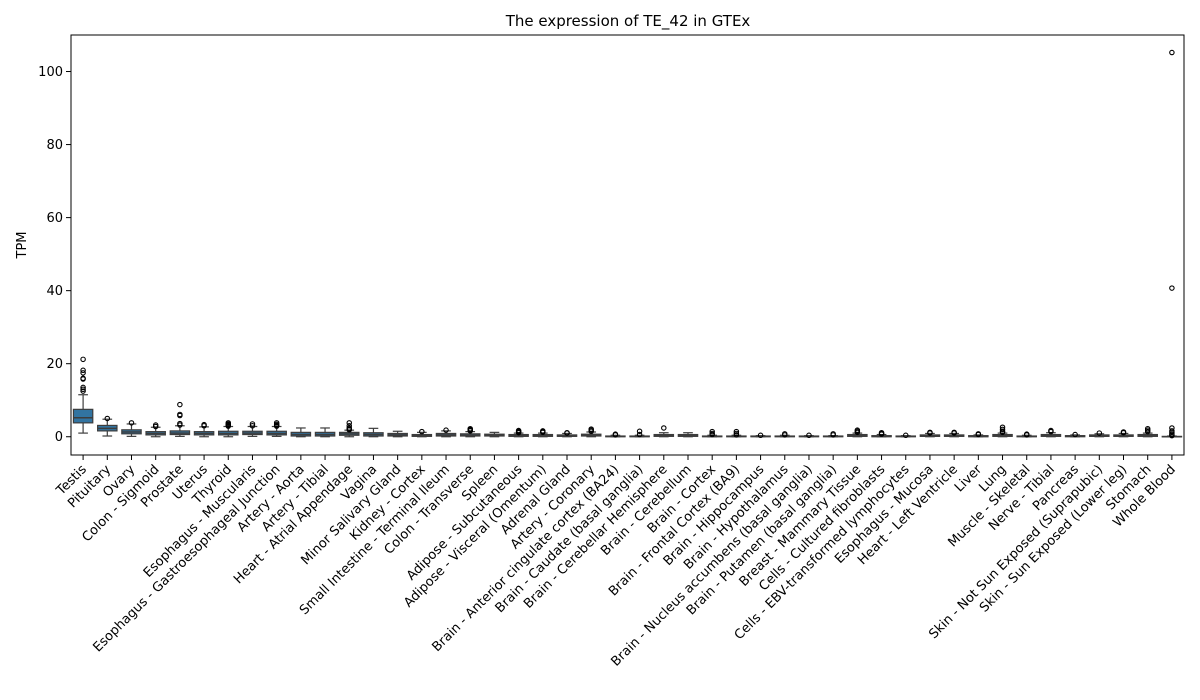  What do you see at coordinates (59, 437) in the screenshot?
I see `y-tick-label: 0` at bounding box center [59, 437].